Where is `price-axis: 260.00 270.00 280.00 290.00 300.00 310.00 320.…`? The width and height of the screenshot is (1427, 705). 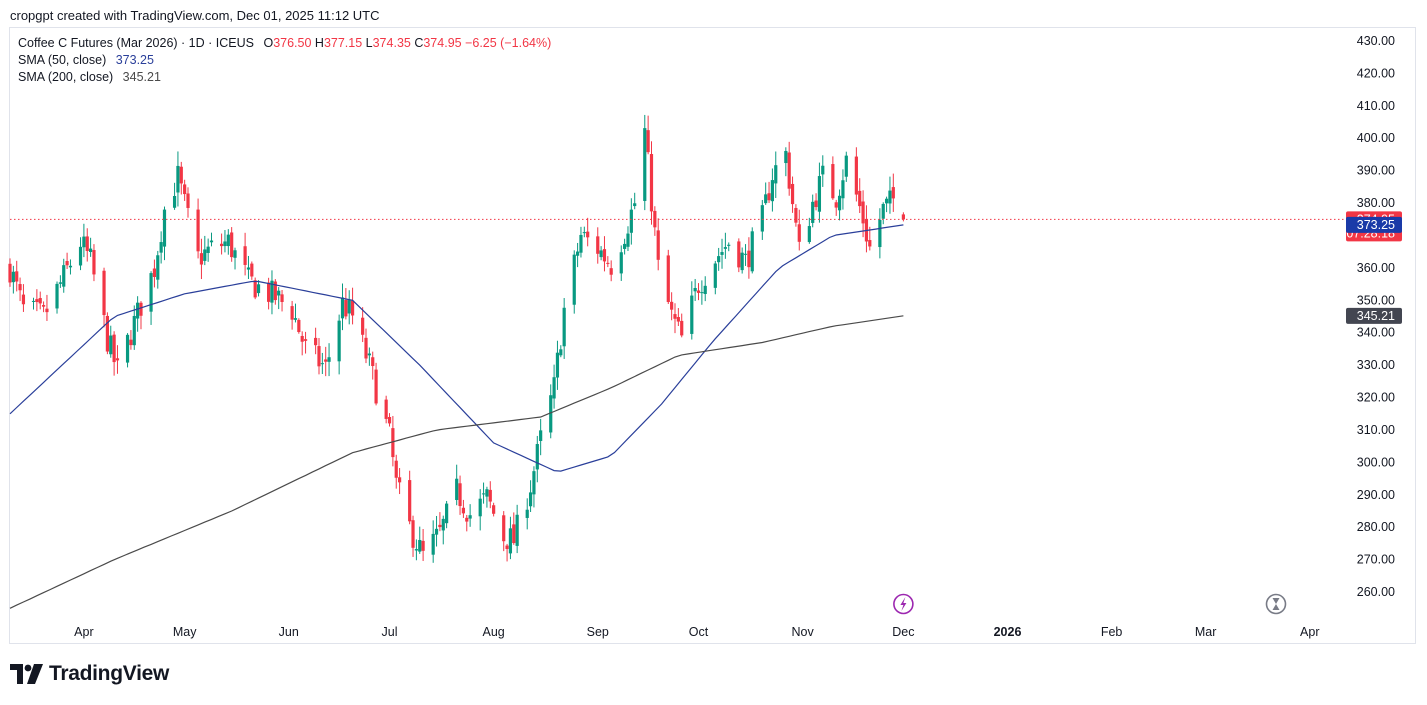 price-axis: 260.00 270.00 280.00 290.00 300.00 310.00 320.… is located at coordinates (1376, 316).